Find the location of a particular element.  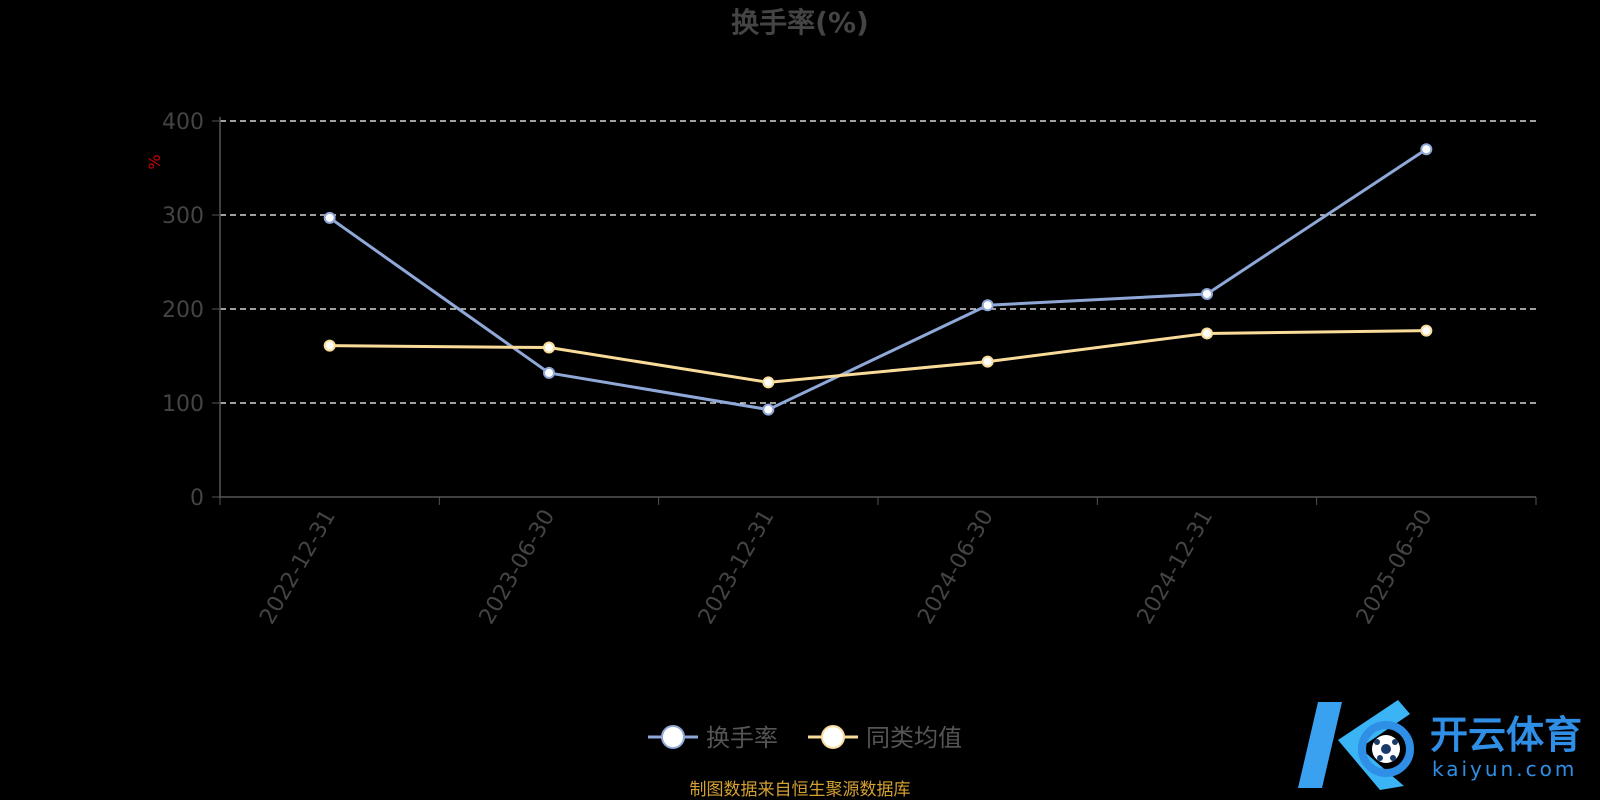

legend-label: 同类均值 is located at coordinates (914, 738).